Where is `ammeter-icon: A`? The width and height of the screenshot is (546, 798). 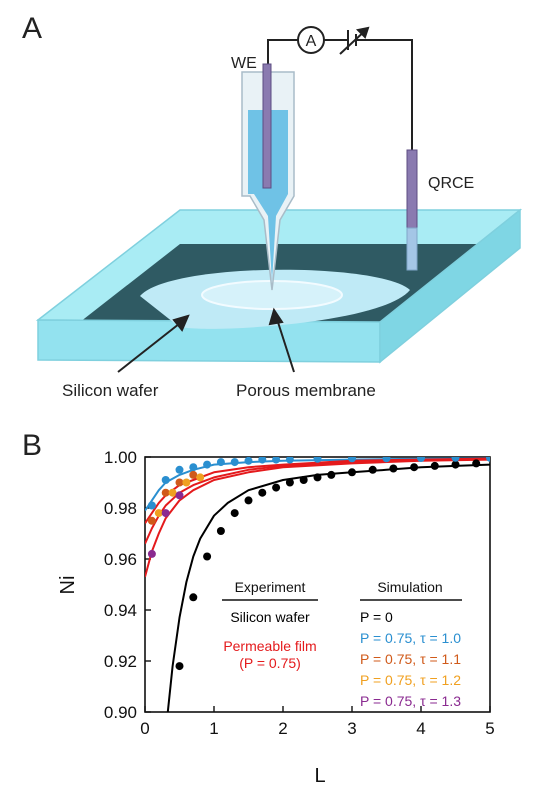
ammeter-icon: A is located at coordinates (311, 40).